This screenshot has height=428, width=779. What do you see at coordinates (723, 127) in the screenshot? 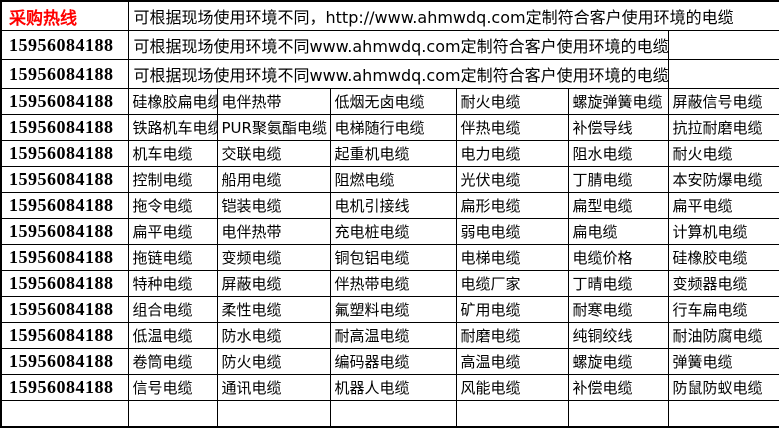
I see `product-cell: 抗拉耐磨电缆` at bounding box center [723, 127].